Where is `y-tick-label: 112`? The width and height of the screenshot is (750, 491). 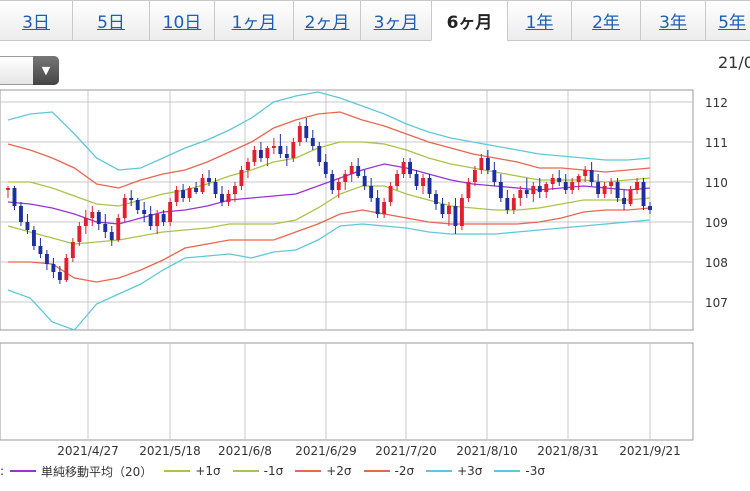
y-tick-label: 112 is located at coordinates (716, 103).